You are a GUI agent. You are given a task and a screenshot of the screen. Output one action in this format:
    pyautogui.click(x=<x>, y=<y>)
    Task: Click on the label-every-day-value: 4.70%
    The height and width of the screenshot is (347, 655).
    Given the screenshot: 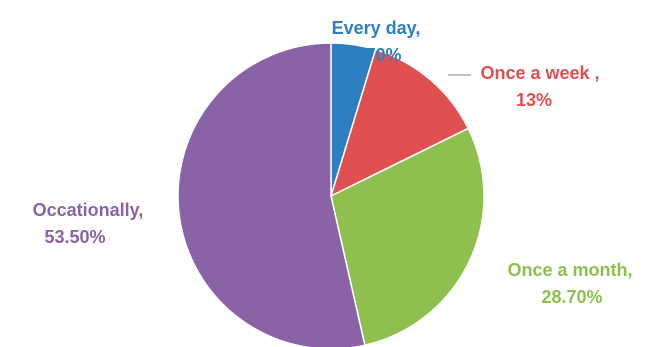 What is the action you would take?
    pyautogui.click(x=375, y=55)
    